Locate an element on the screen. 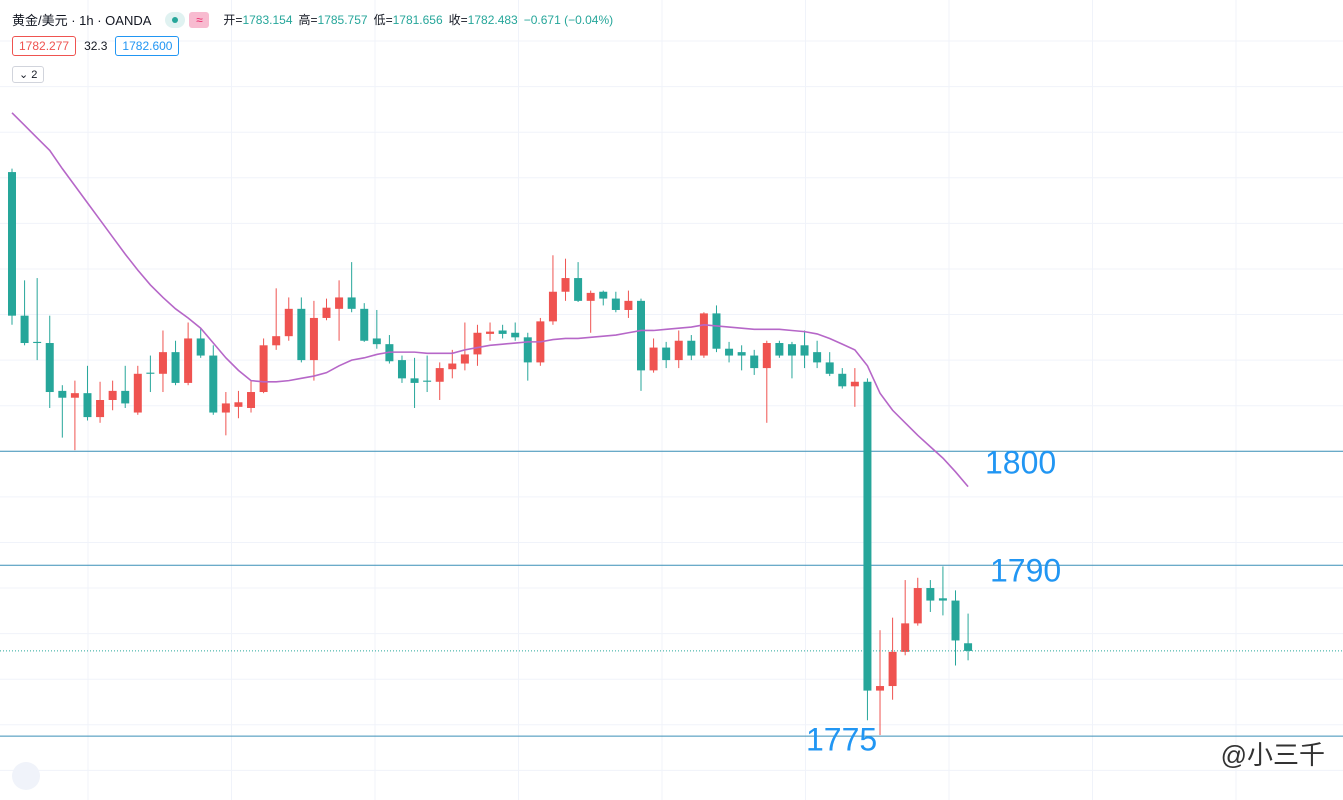 This screenshot has height=800, width=1343. indicator-count: 2 is located at coordinates (34, 75).